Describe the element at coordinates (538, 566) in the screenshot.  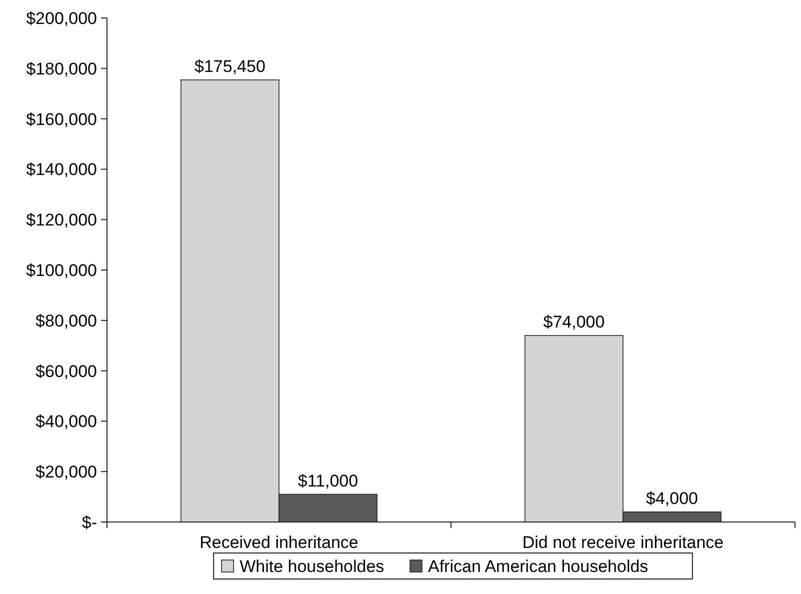
I see `legend-label: African American households` at that location.